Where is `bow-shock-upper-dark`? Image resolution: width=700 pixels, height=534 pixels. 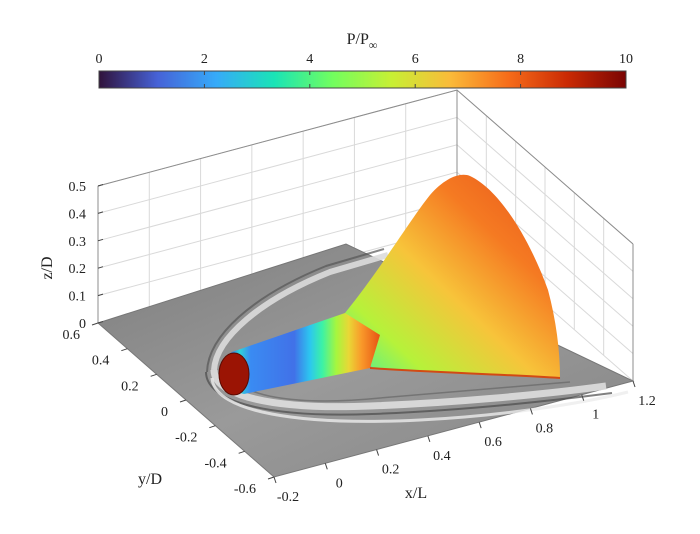
bow-shock-upper-dark is located at coordinates (295, 310).